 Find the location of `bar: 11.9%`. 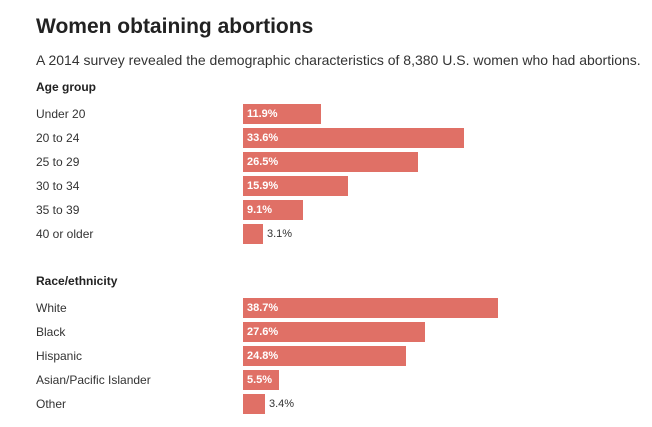

bar: 11.9% is located at coordinates (282, 114).